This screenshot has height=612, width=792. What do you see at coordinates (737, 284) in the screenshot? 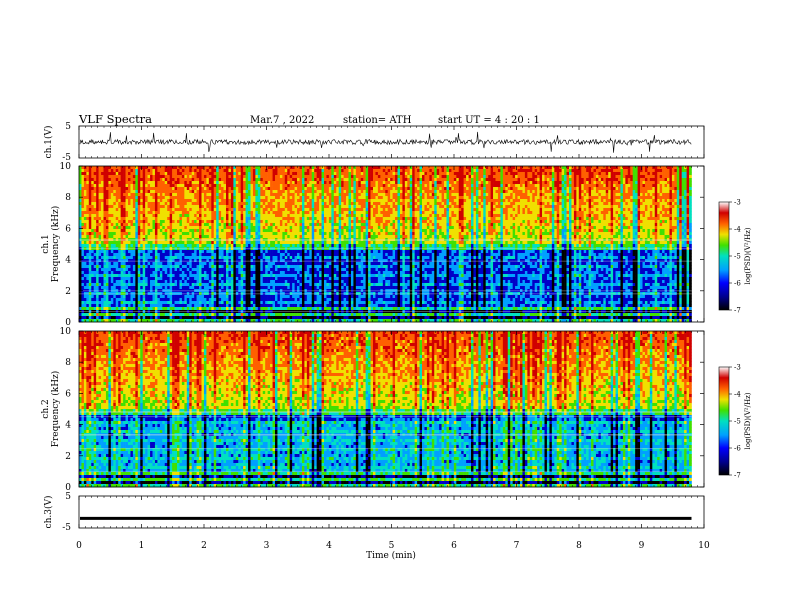
I see `ch1-colorbar-tick: -6` at bounding box center [737, 284].